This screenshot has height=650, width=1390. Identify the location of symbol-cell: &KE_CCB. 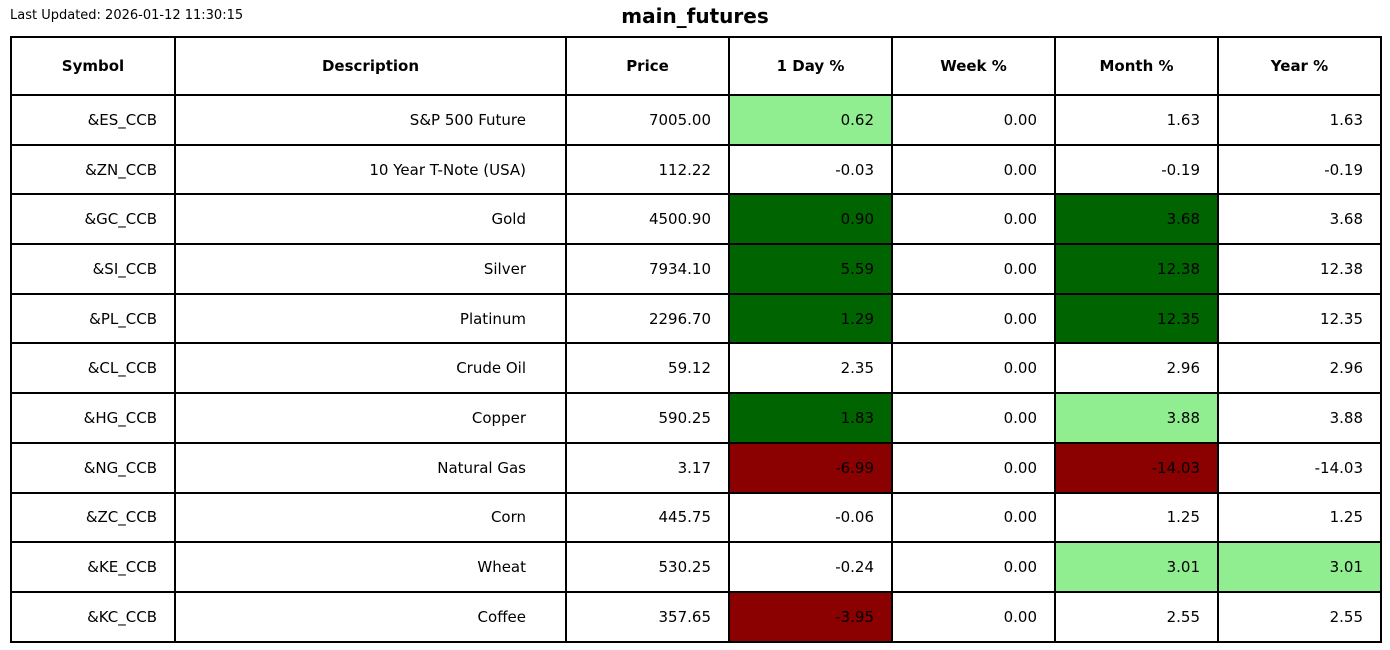
(93, 567).